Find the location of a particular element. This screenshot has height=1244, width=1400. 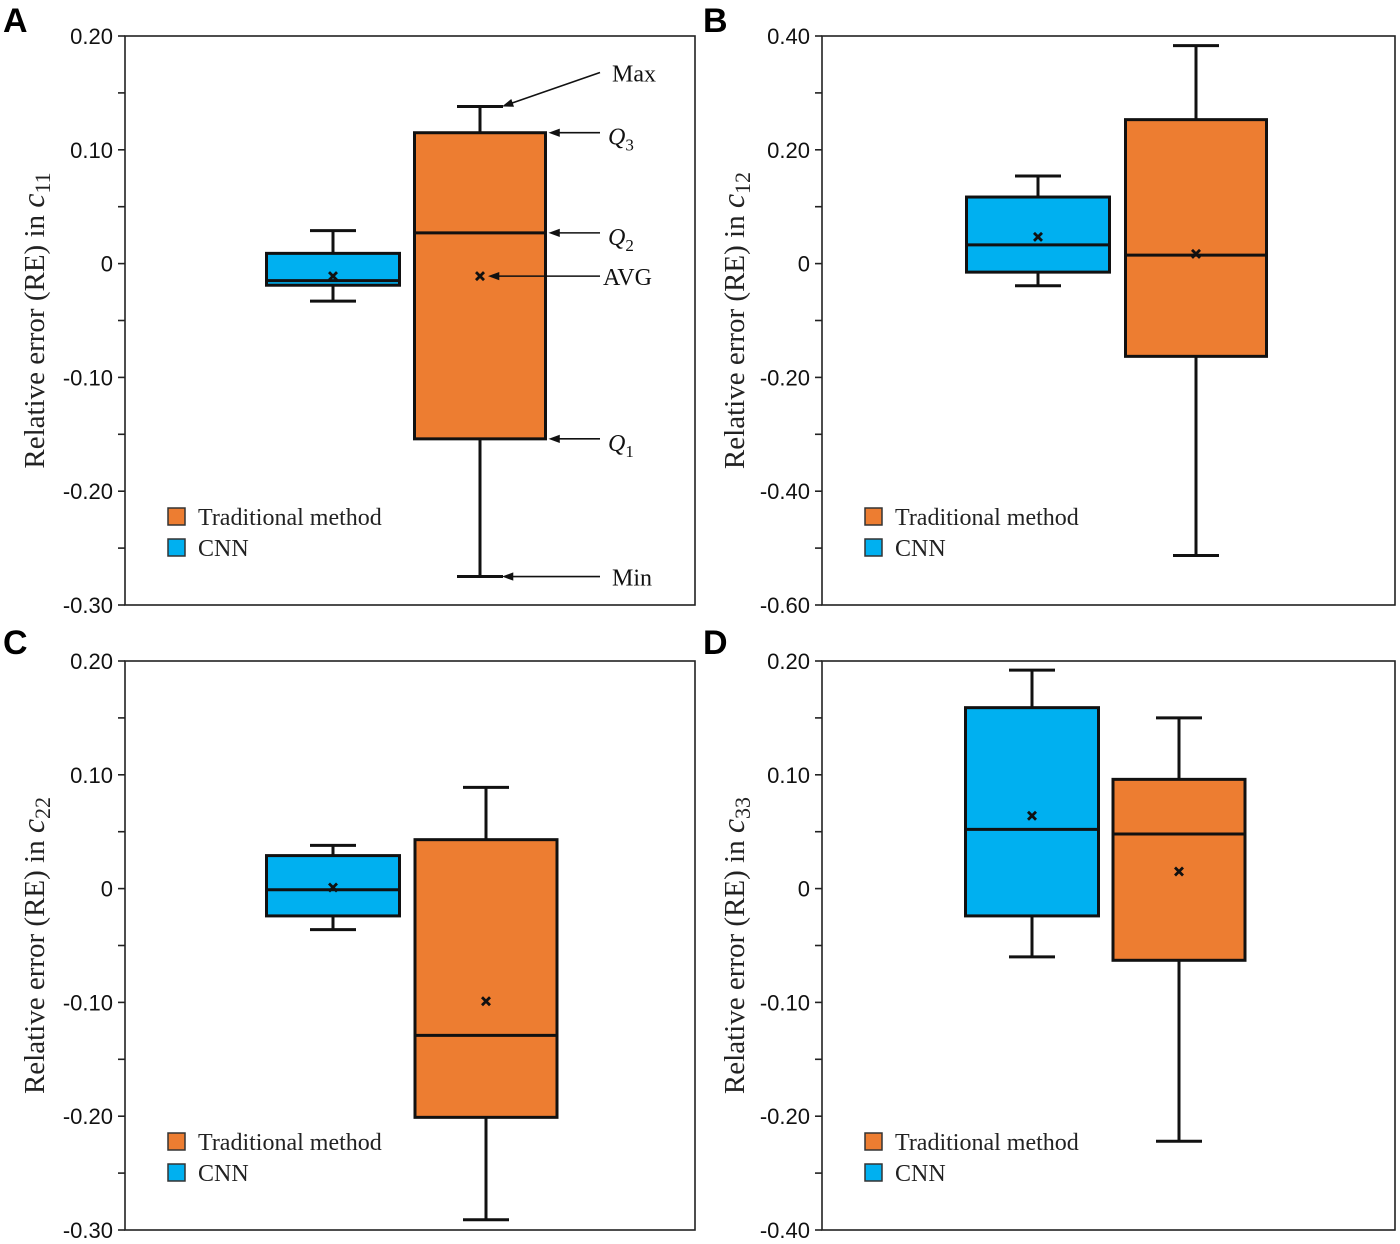

annotation-min: Min is located at coordinates (577, 579).